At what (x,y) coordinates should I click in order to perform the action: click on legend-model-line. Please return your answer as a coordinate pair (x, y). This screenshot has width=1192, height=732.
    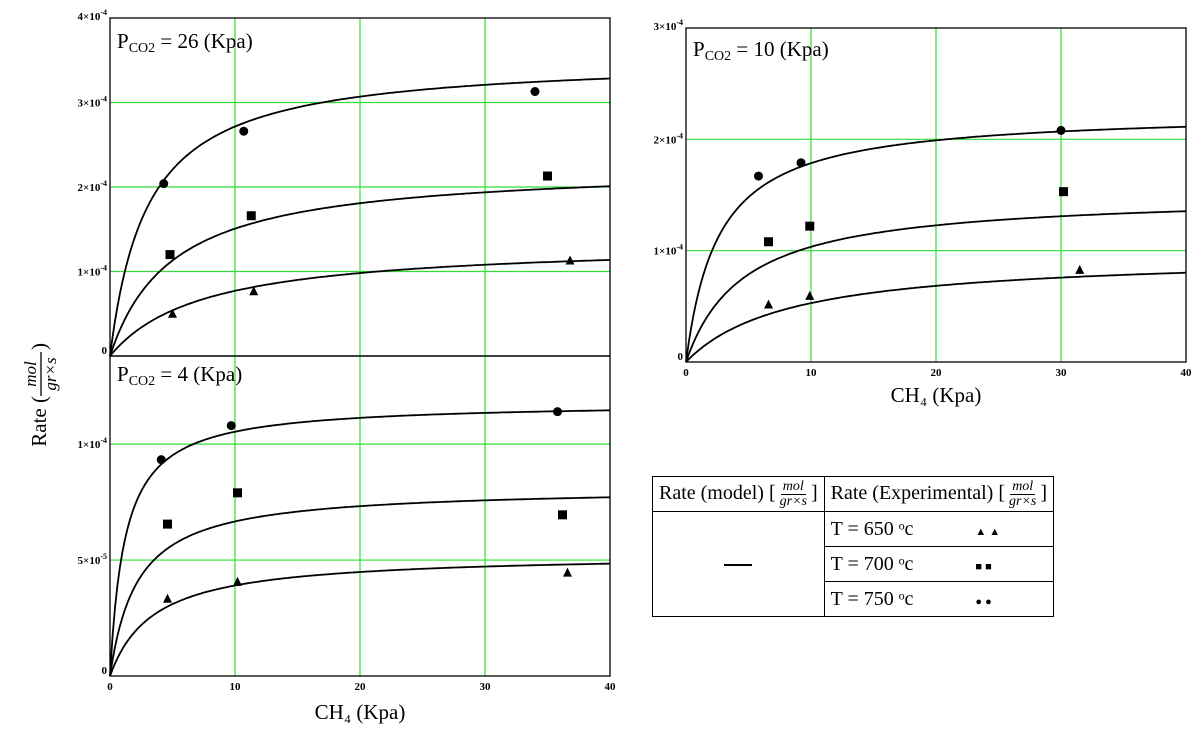
    Looking at the image, I should click on (738, 565).